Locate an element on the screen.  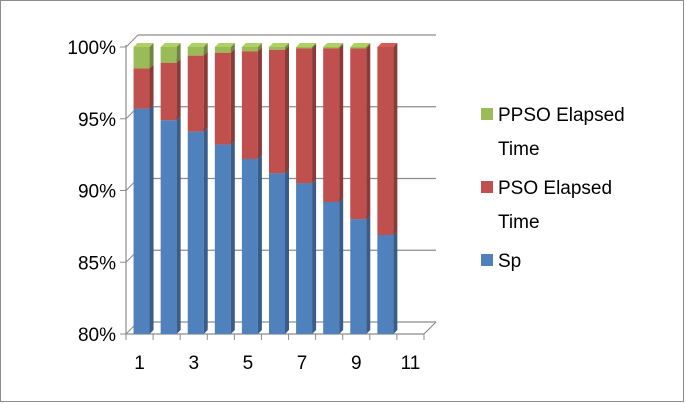
legend: PPSO Elapsed Time PSO Elapsed Time Sp is located at coordinates (553, 188).